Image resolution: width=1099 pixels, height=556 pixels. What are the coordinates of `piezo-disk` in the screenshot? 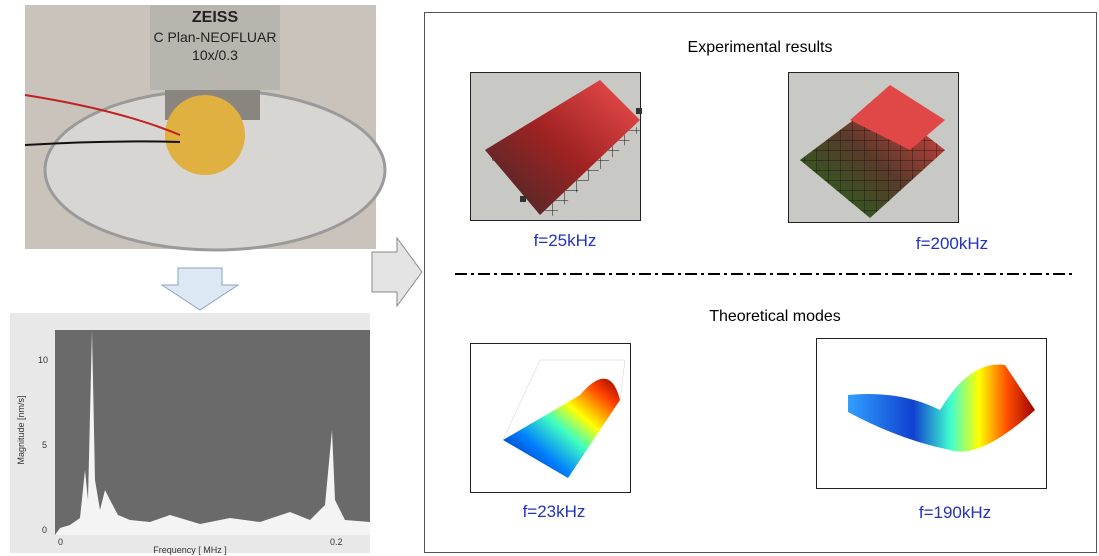 It's located at (205, 135).